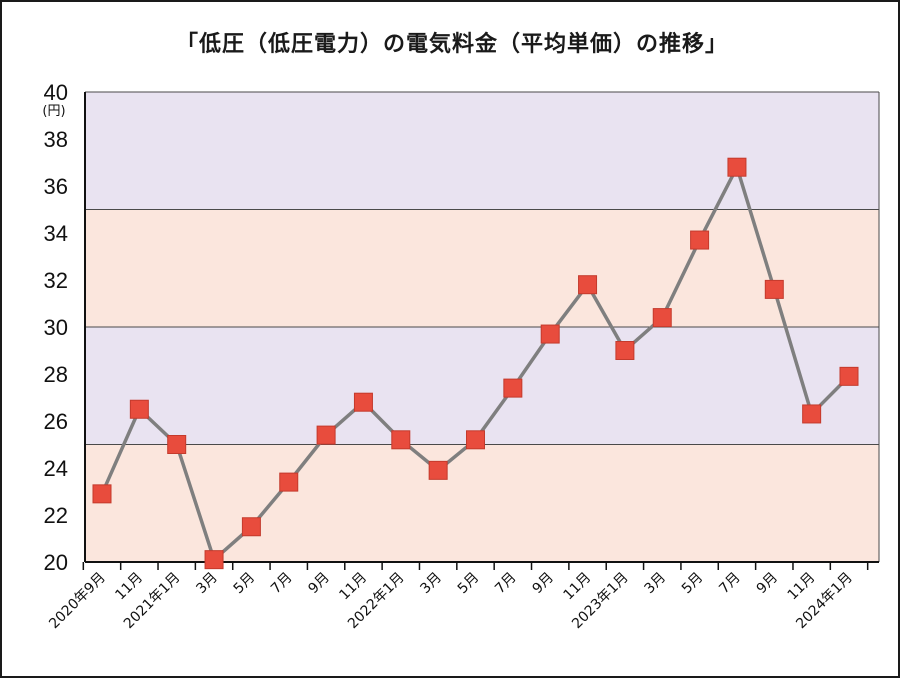 Image resolution: width=900 pixels, height=680 pixels. Describe the element at coordinates (56, 92) in the screenshot. I see `y-tick-label: 40` at that location.